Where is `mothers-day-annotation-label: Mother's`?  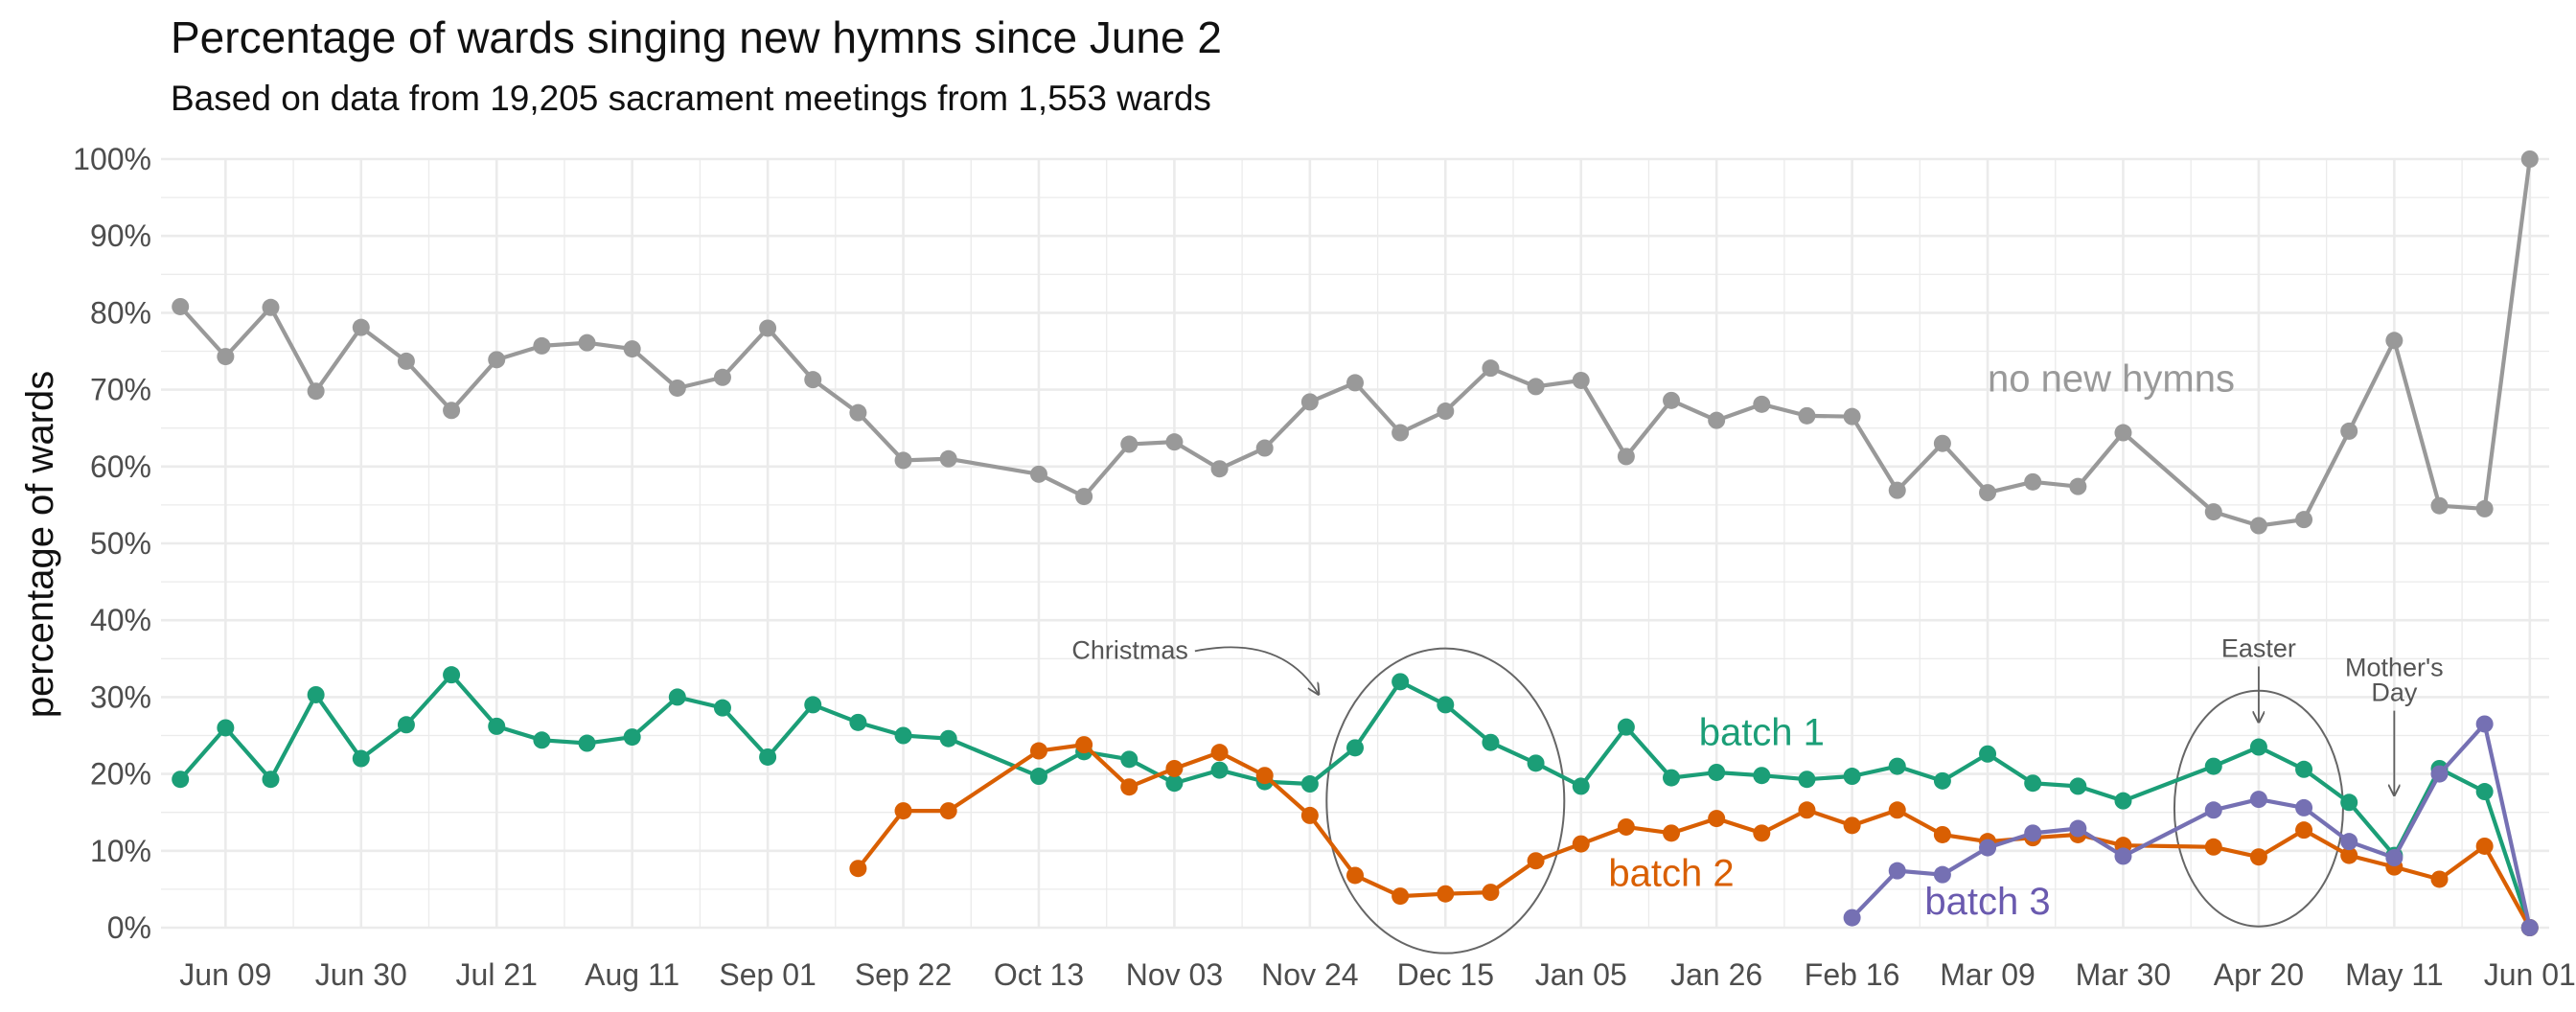 mothers-day-annotation-label: Mother's is located at coordinates (2394, 668).